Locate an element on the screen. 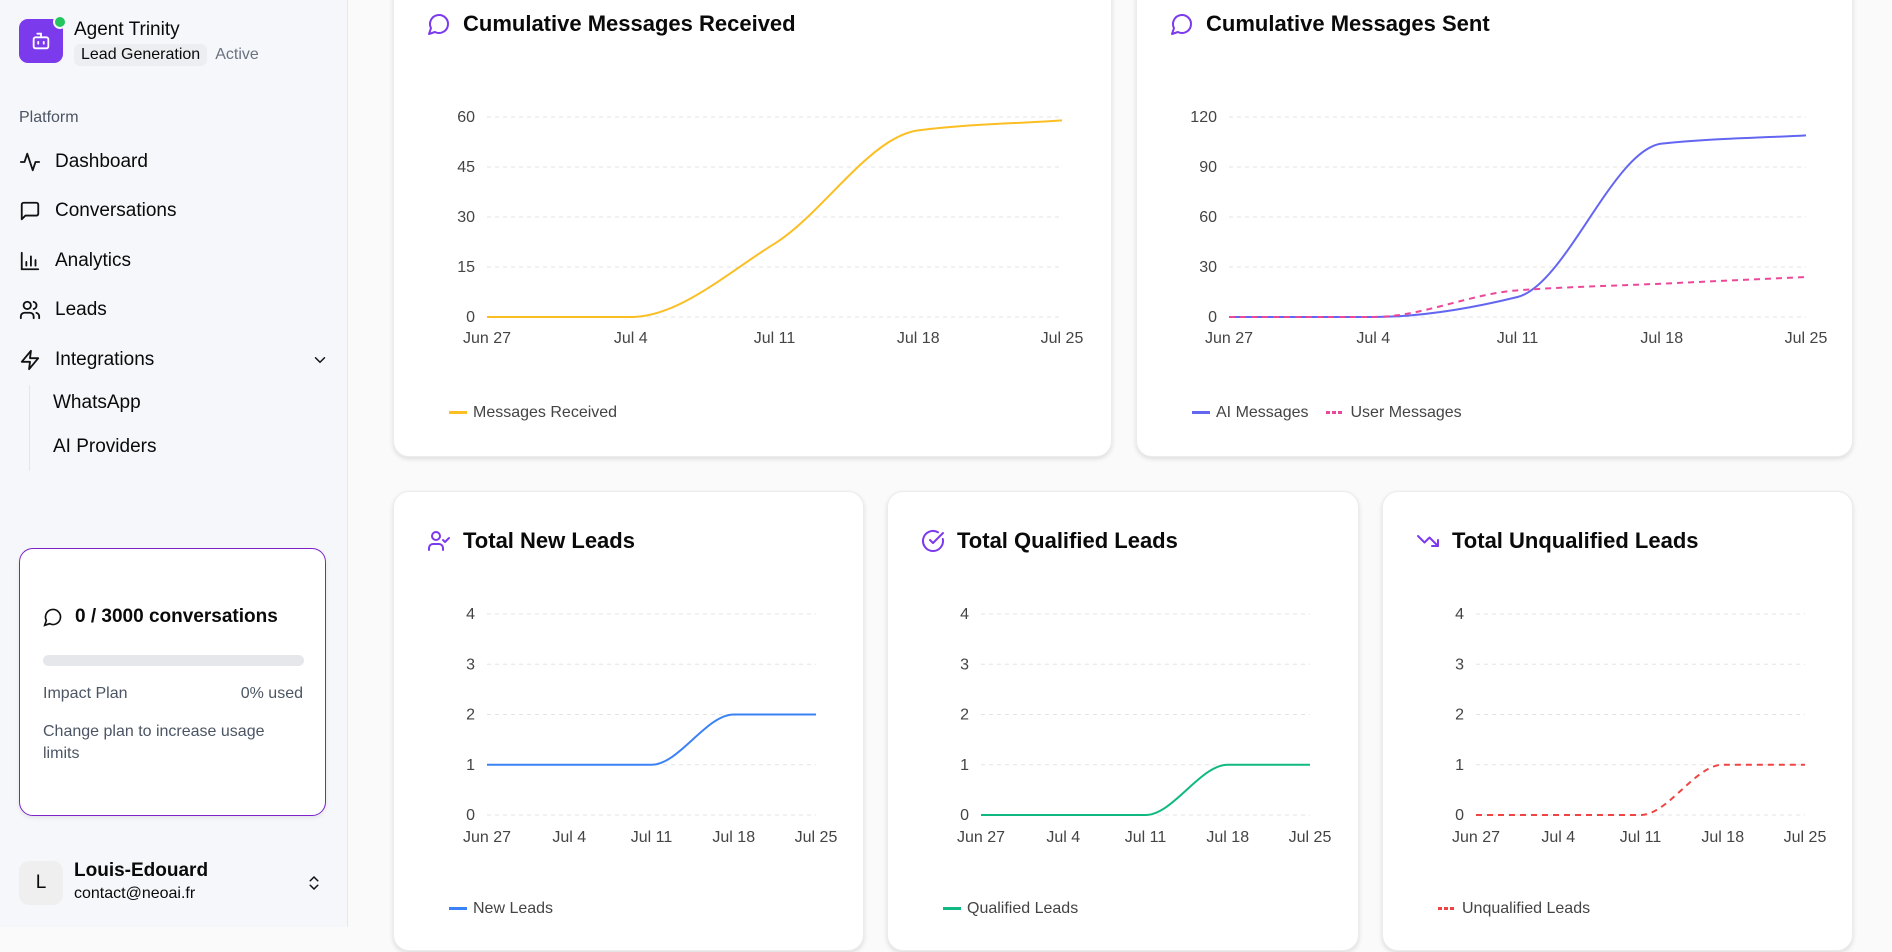  user-email: contact@neoai.fr is located at coordinates (135, 893).